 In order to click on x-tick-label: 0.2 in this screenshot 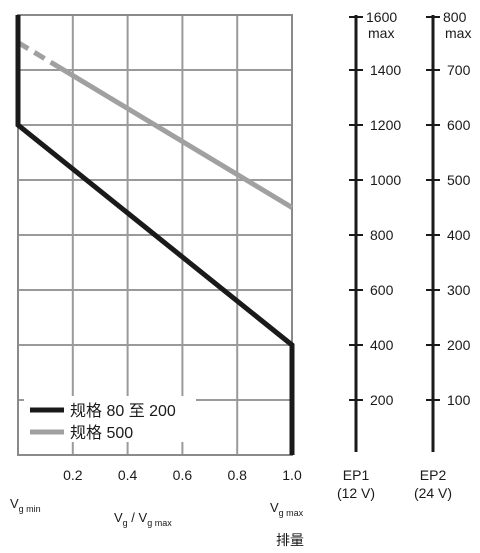, I will do `click(73, 475)`.